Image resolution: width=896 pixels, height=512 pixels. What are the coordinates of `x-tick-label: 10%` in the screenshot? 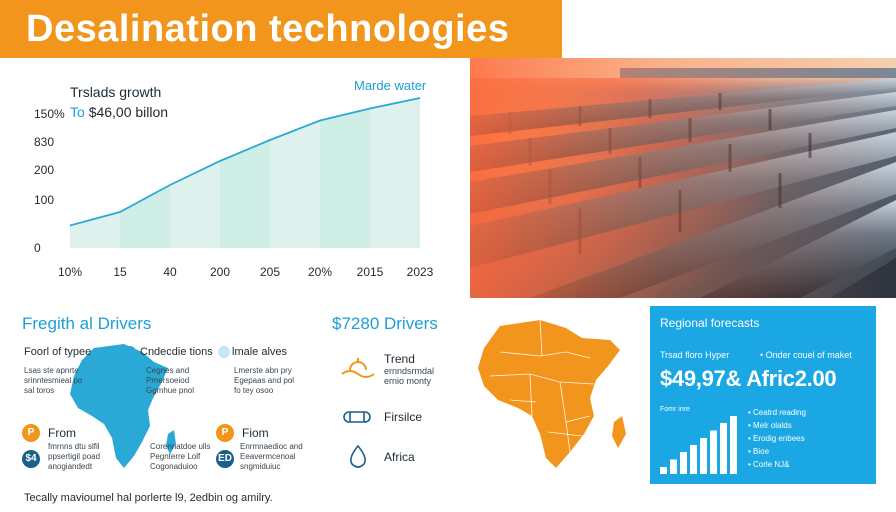 It's located at (70, 272).